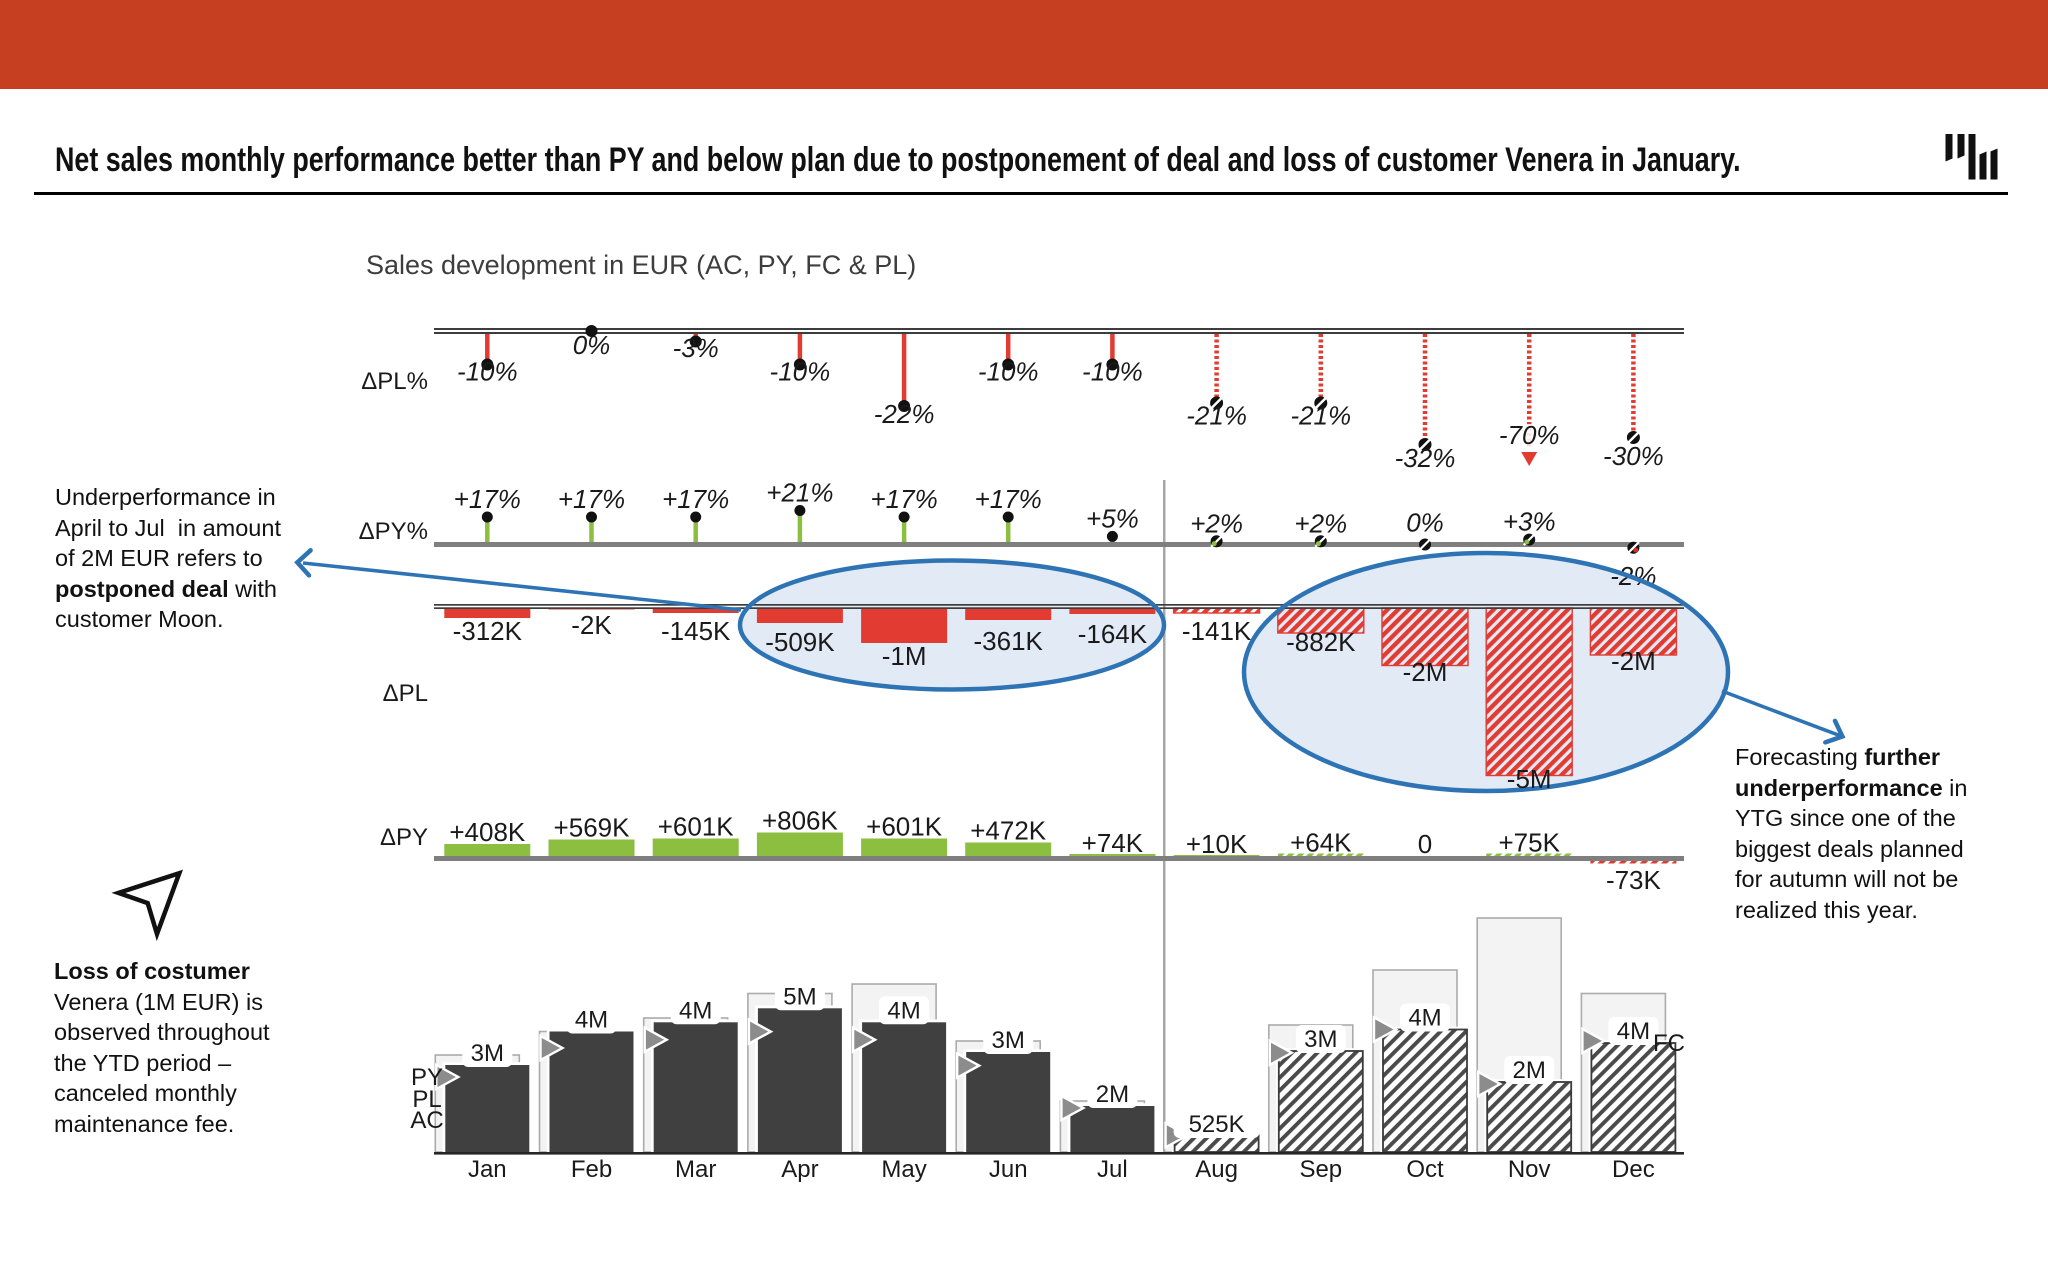  Describe the element at coordinates (1529, 522) in the screenshot. I see `svg-text: +3%` at that location.